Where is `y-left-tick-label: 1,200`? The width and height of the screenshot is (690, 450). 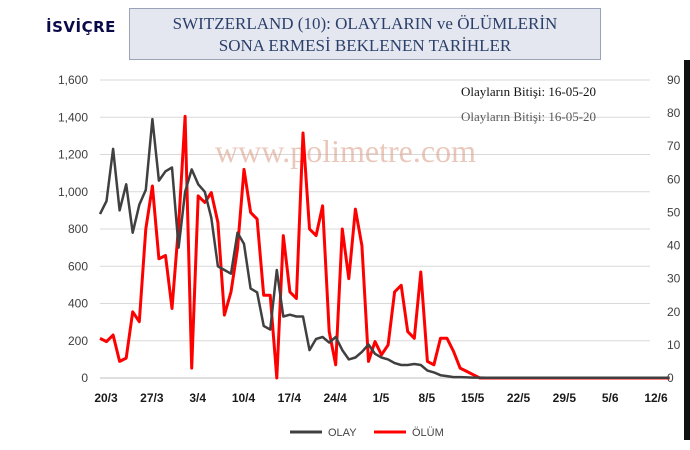
y-left-tick-label: 1,200 is located at coordinates (73, 155).